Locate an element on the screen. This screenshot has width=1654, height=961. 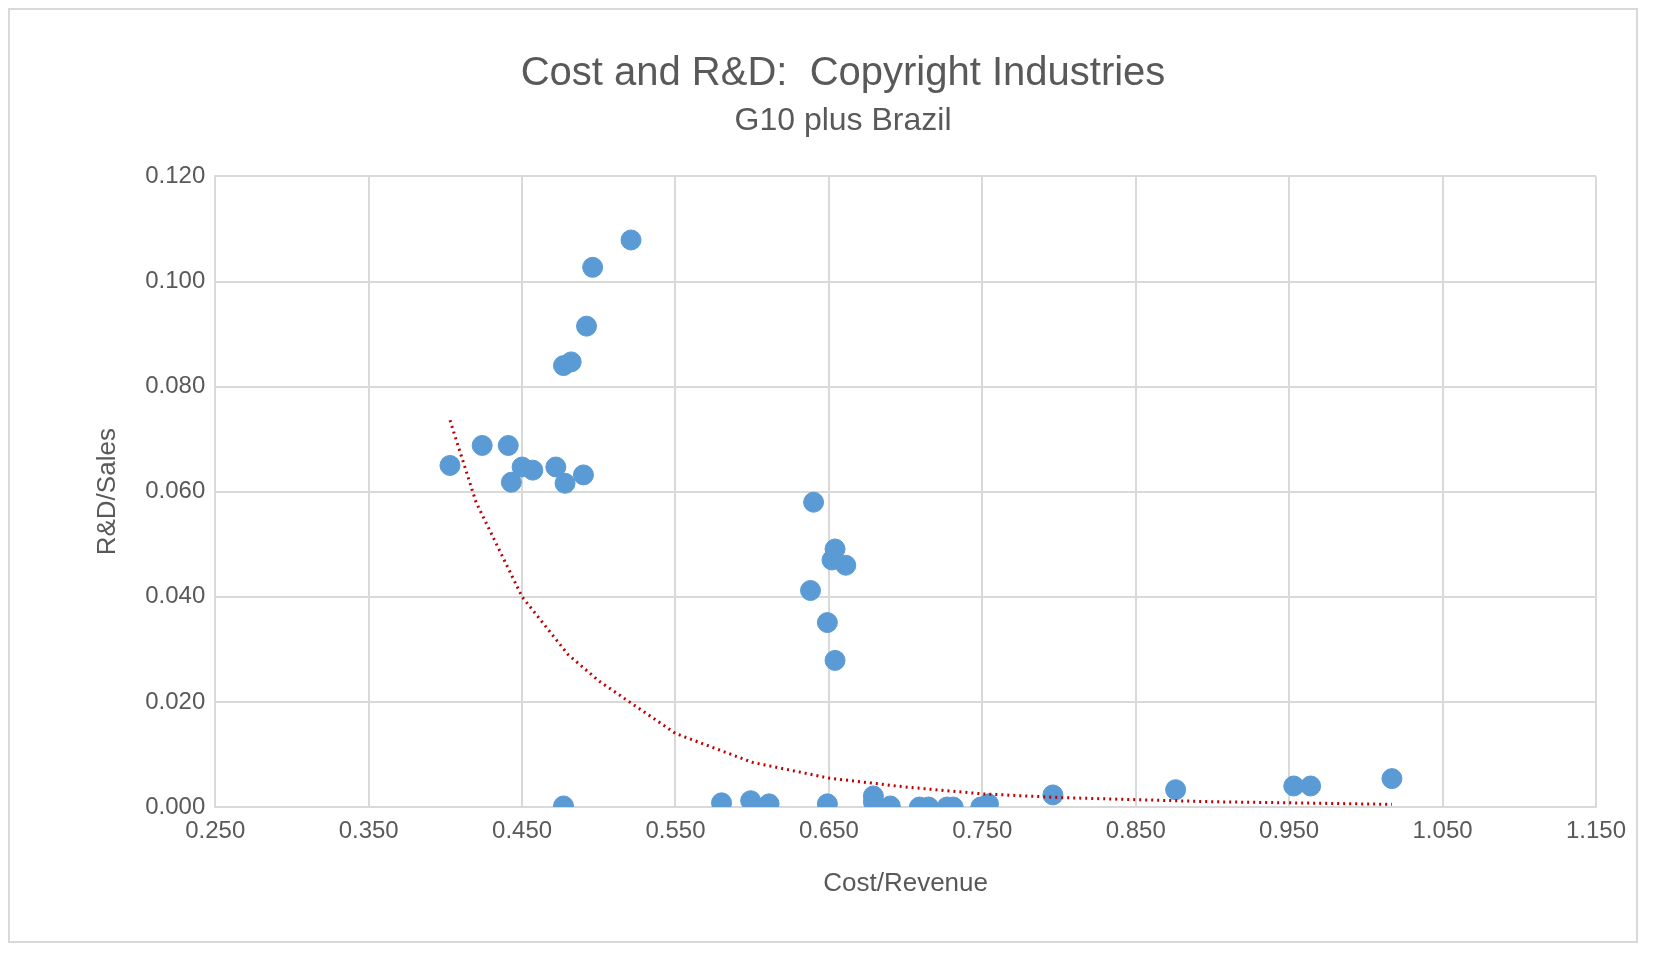
x-axis-title: Cost/Revenue is located at coordinates (905, 881).